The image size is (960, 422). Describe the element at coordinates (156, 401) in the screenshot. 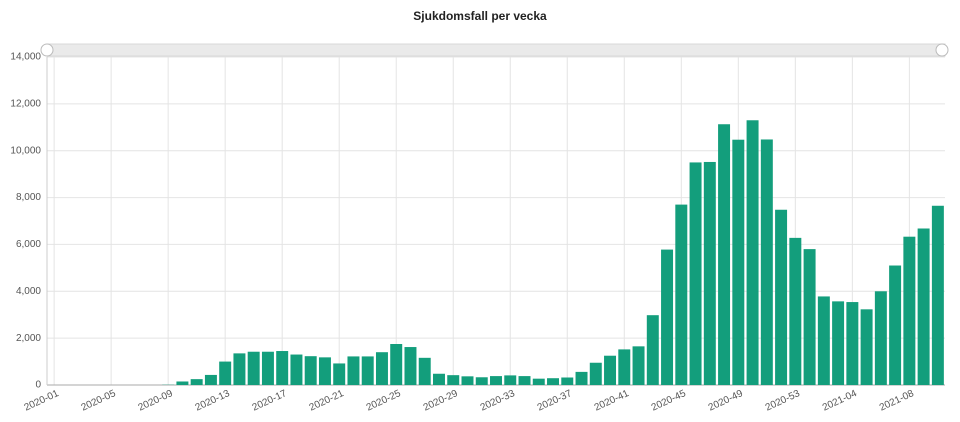

I see `x-tick-label: 2020-09` at that location.